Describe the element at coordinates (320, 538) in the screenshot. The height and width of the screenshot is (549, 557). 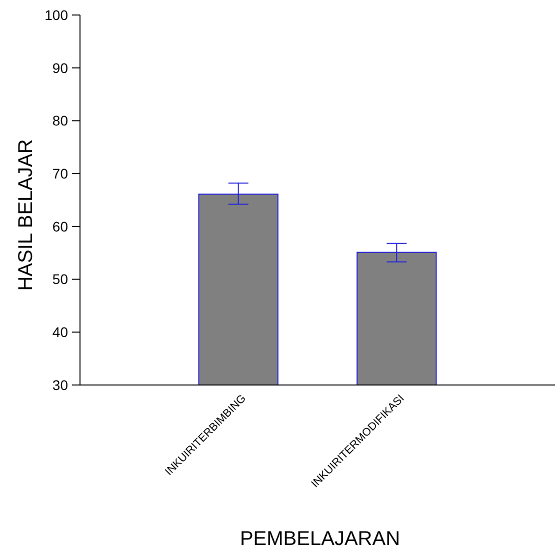
I see `x-axis-title: PEMBELAJARAN` at that location.